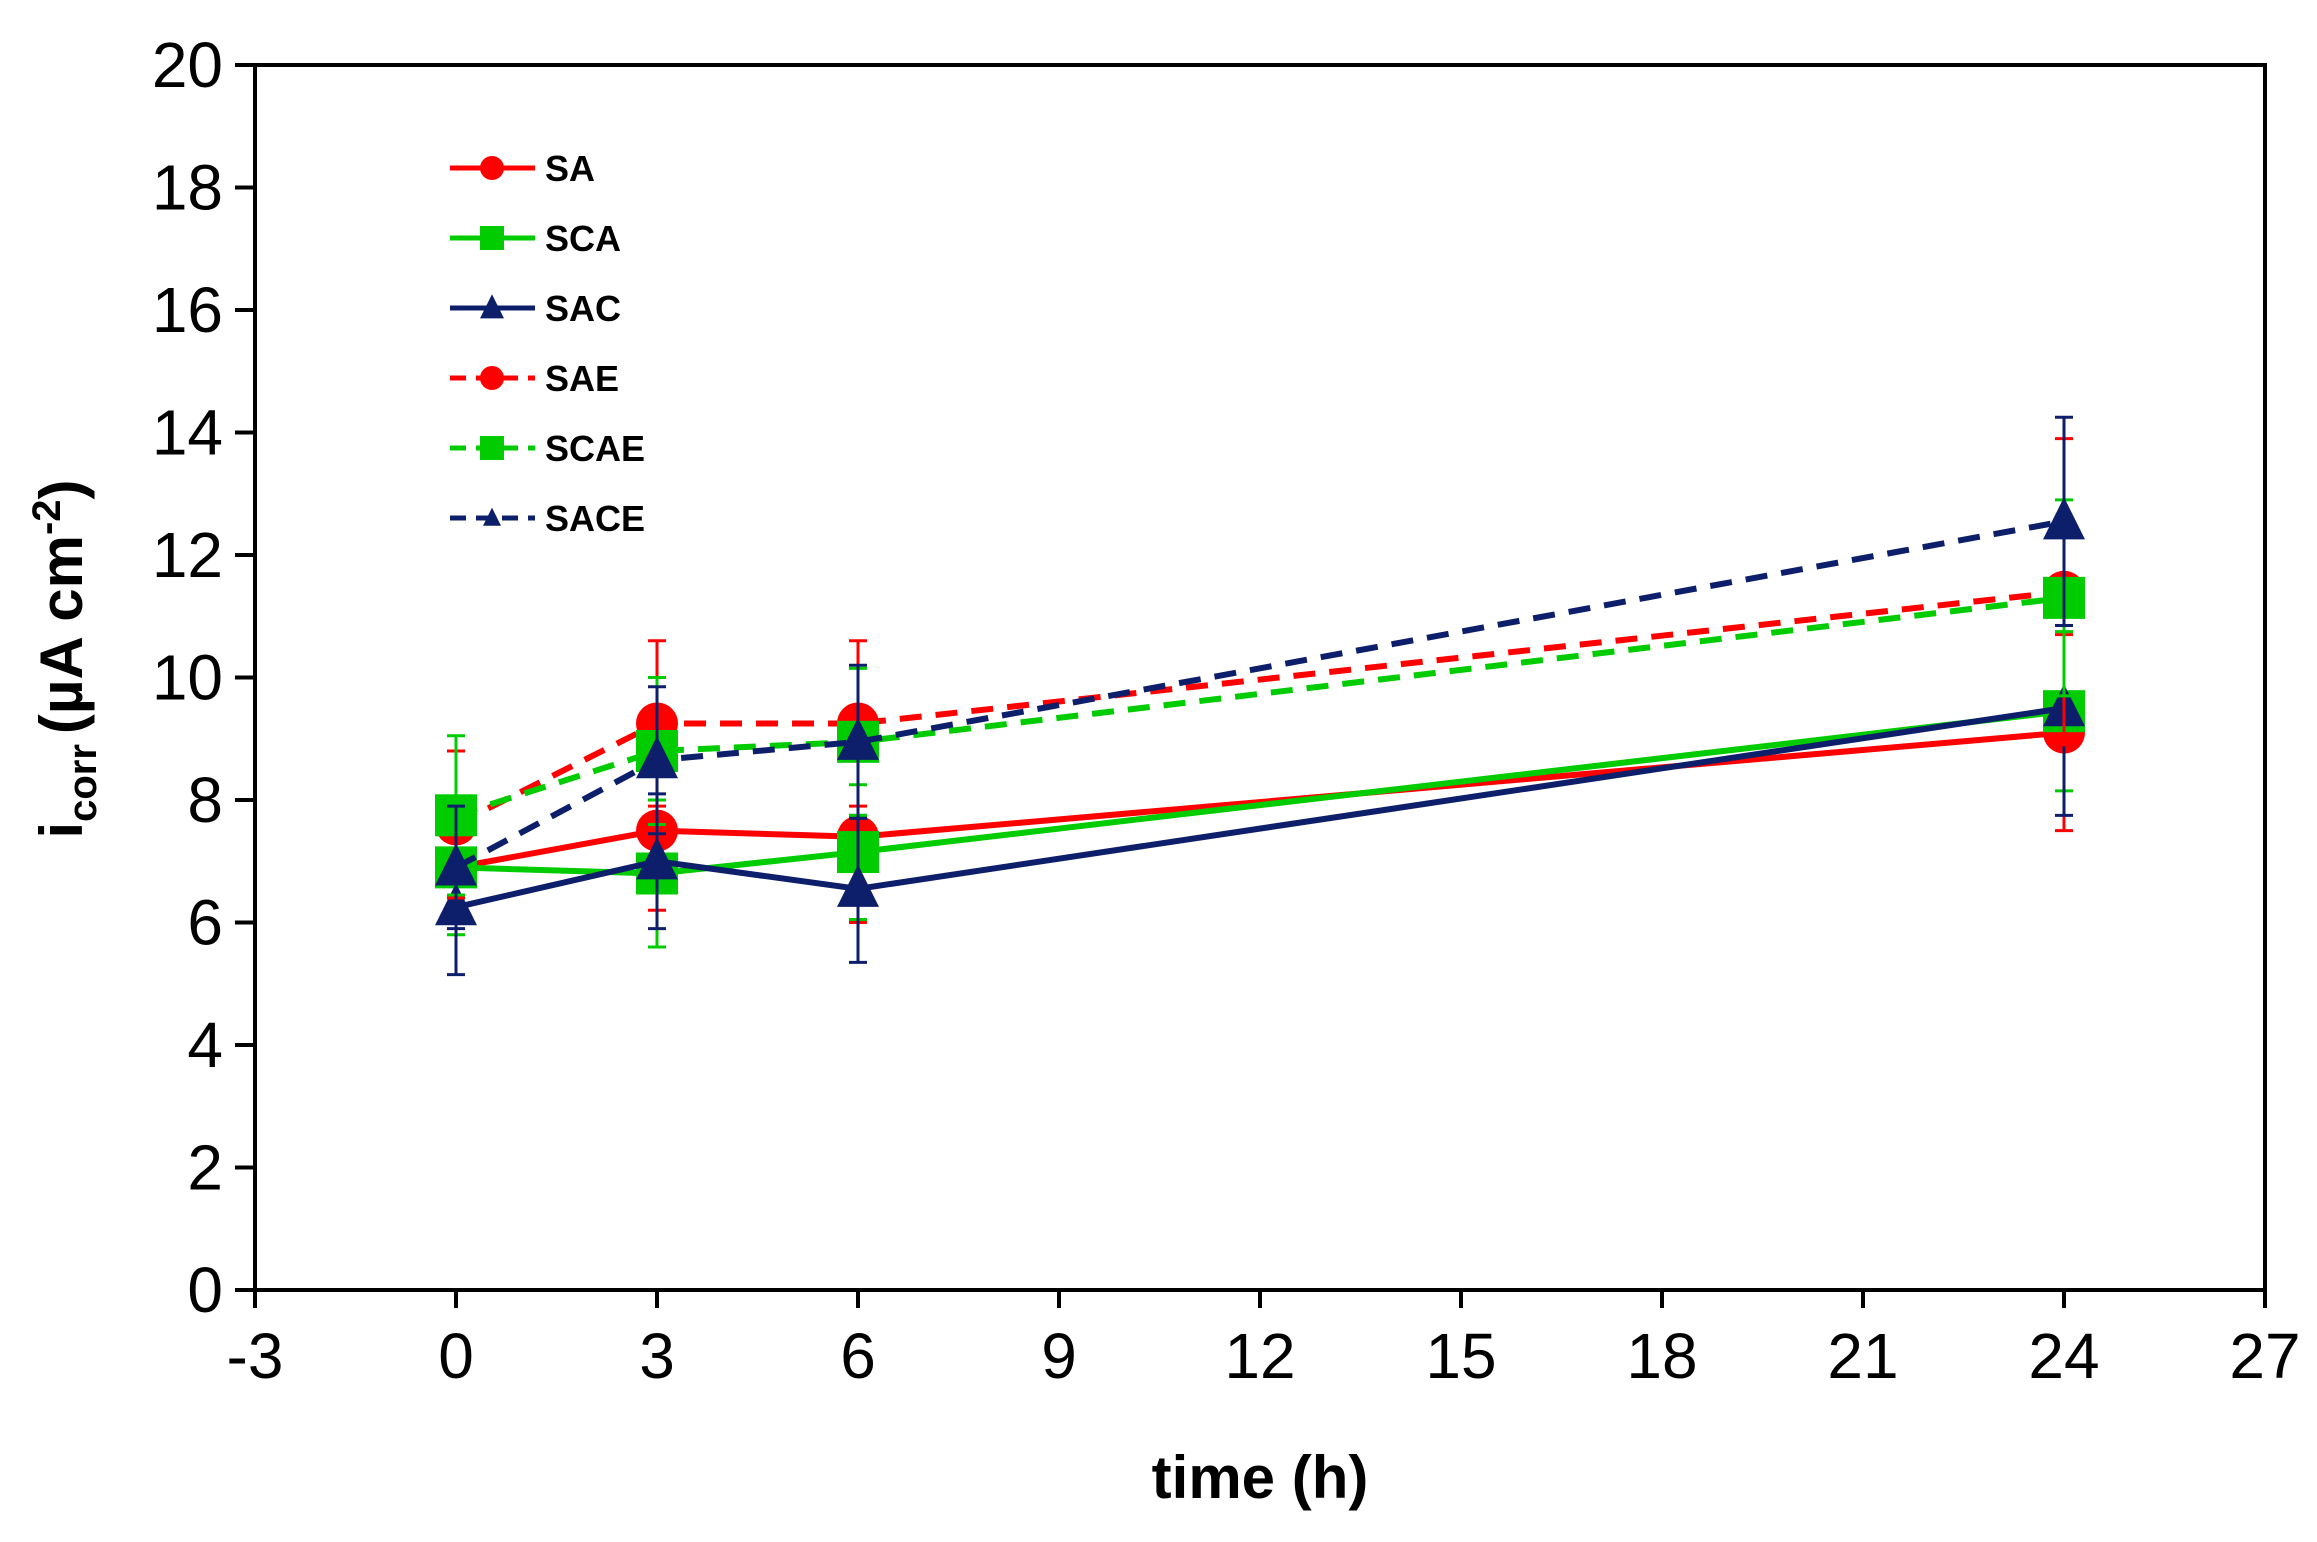  Describe the element at coordinates (583, 238) in the screenshot. I see `legend-label: SCA` at that location.